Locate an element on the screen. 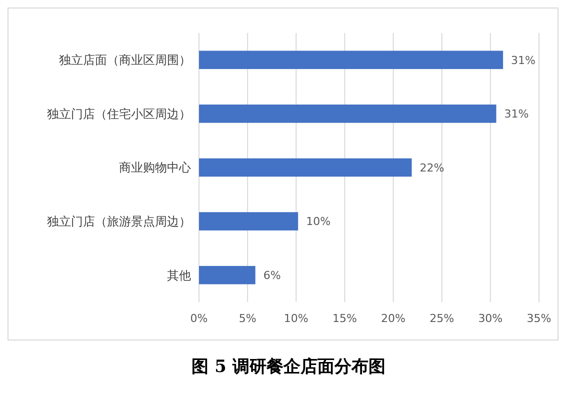  x-tick-label: 15% is located at coordinates (344, 318).